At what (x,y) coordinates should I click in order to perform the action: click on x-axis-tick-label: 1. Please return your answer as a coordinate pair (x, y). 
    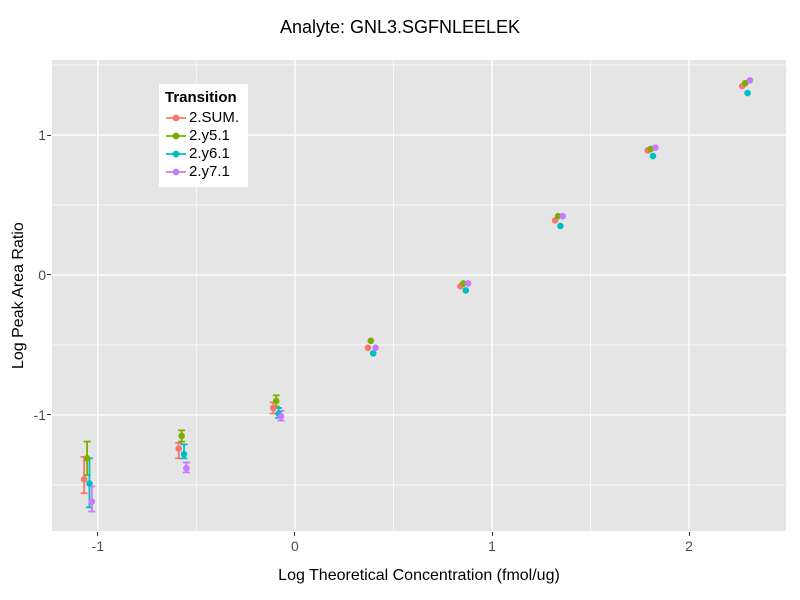
    Looking at the image, I should click on (492, 546).